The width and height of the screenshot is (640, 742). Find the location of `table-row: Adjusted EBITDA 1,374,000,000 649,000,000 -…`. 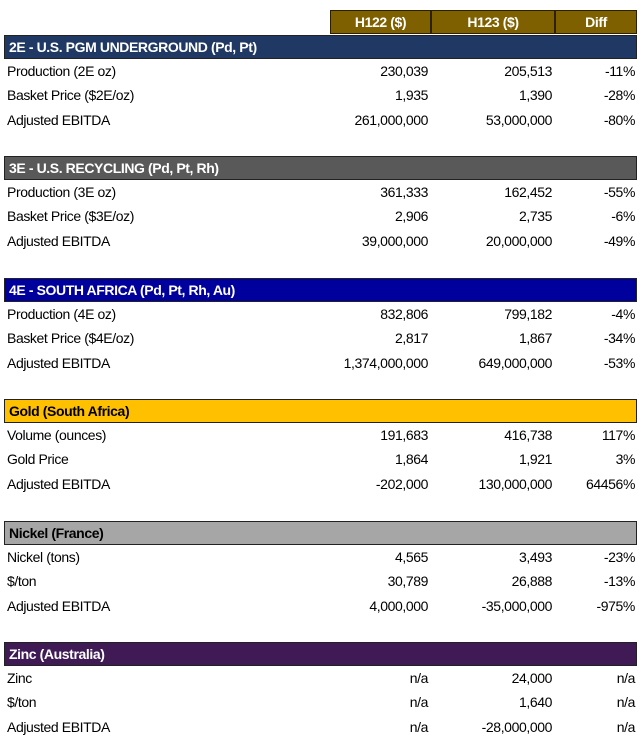

table-row: Adjusted EBITDA 1,374,000,000 649,000,000 -… is located at coordinates (320, 363).